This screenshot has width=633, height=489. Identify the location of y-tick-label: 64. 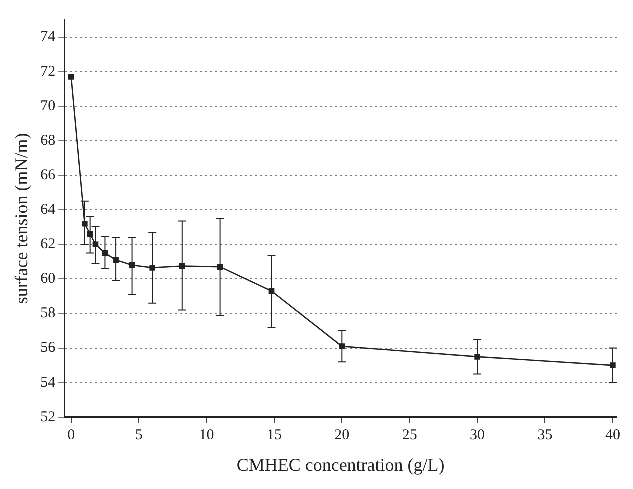
(48, 210).